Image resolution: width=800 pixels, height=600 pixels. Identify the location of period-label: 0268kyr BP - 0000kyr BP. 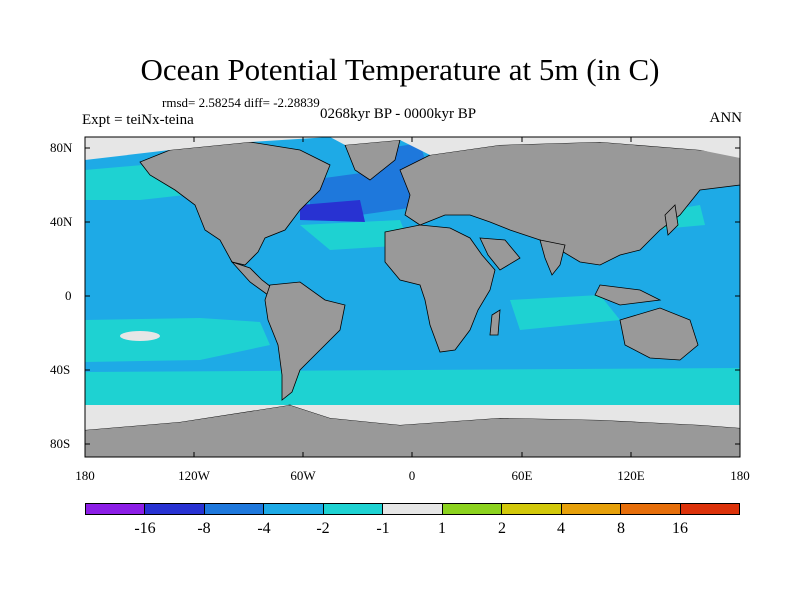
(398, 114).